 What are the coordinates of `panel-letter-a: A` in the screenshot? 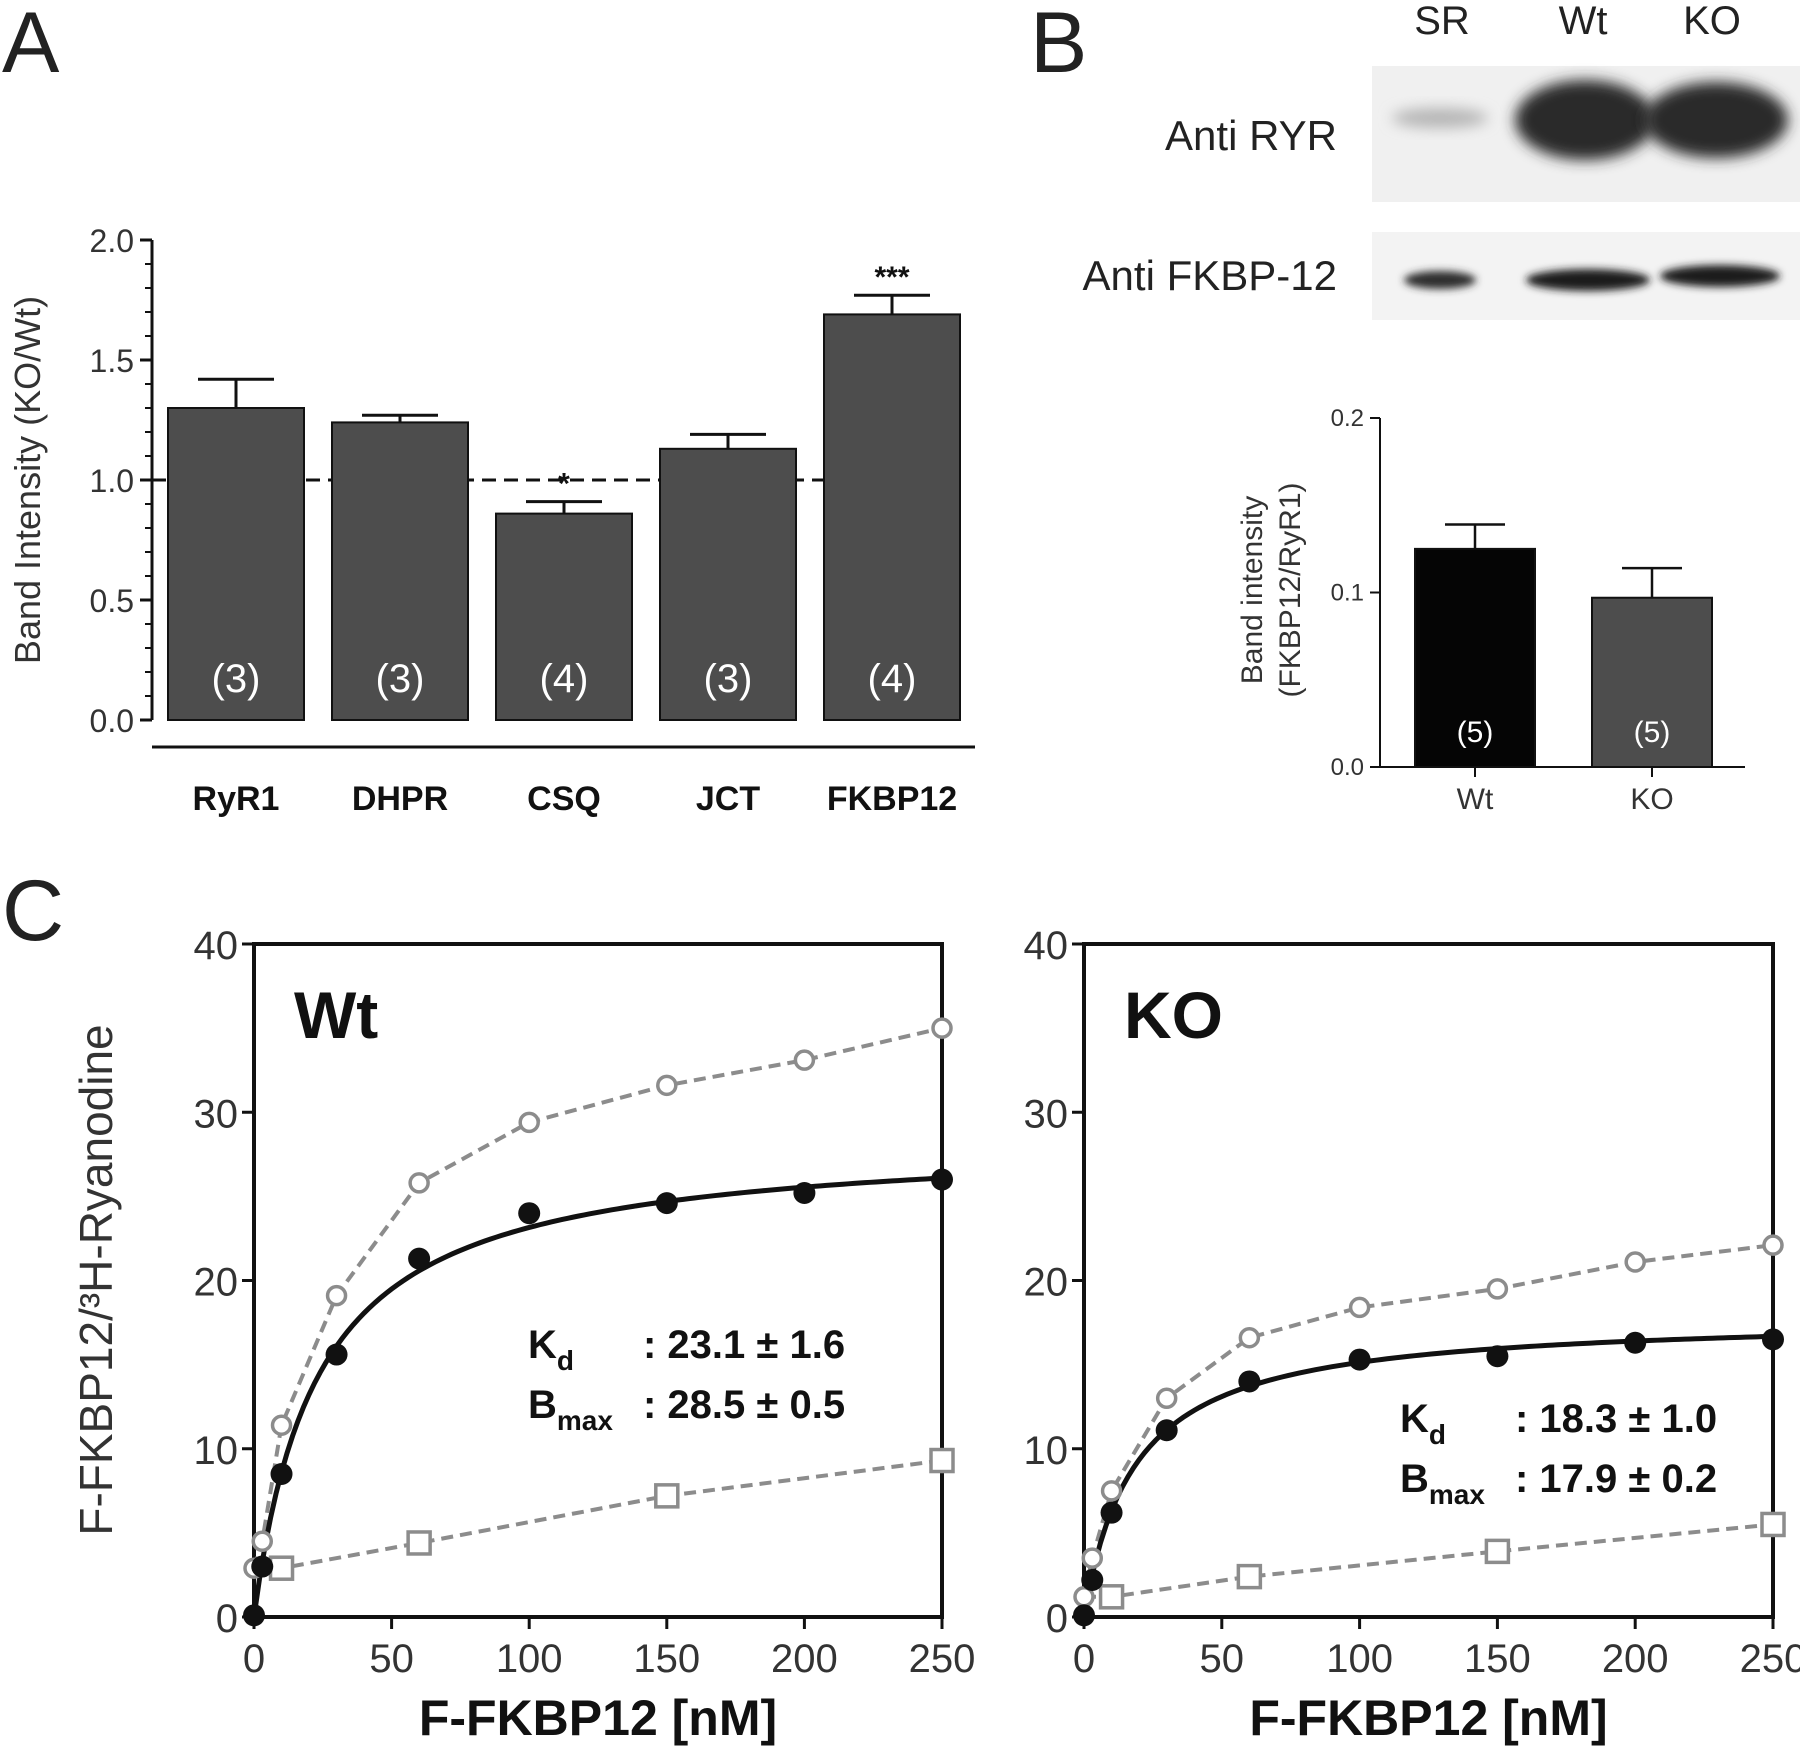 It's located at (31, 45).